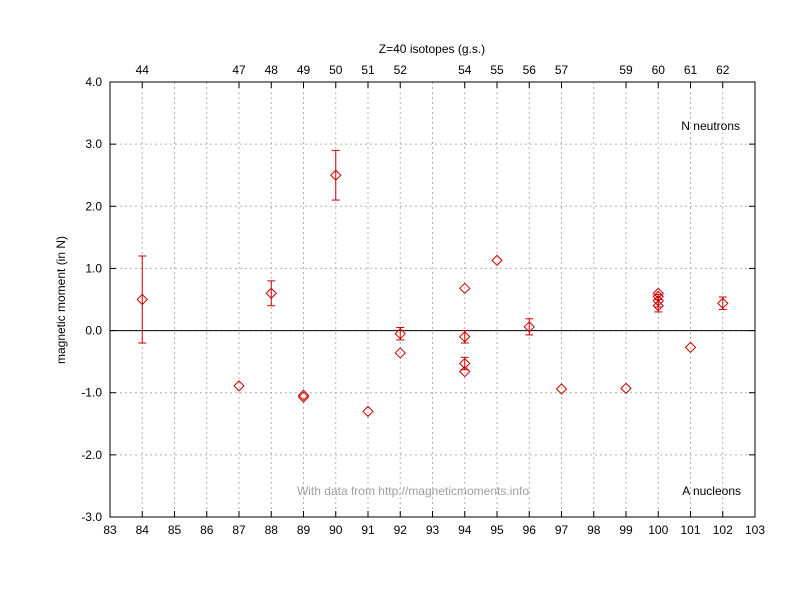  What do you see at coordinates (723, 70) in the screenshot?
I see `top-tick-label: 62` at bounding box center [723, 70].